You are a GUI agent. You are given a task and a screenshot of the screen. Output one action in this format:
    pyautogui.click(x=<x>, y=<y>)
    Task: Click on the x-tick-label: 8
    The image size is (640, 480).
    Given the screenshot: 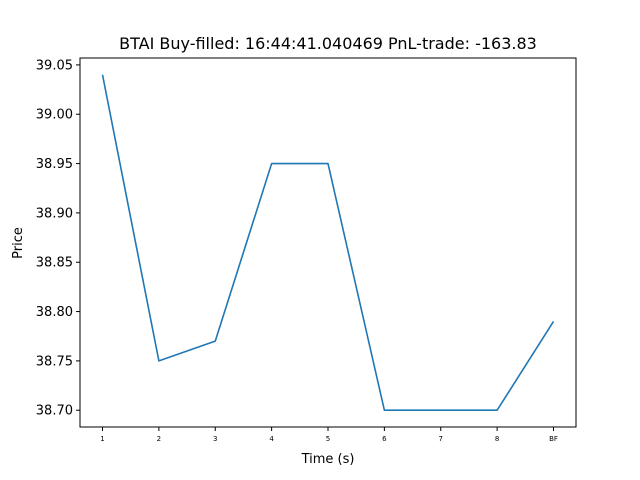 What is the action you would take?
    pyautogui.click(x=497, y=439)
    